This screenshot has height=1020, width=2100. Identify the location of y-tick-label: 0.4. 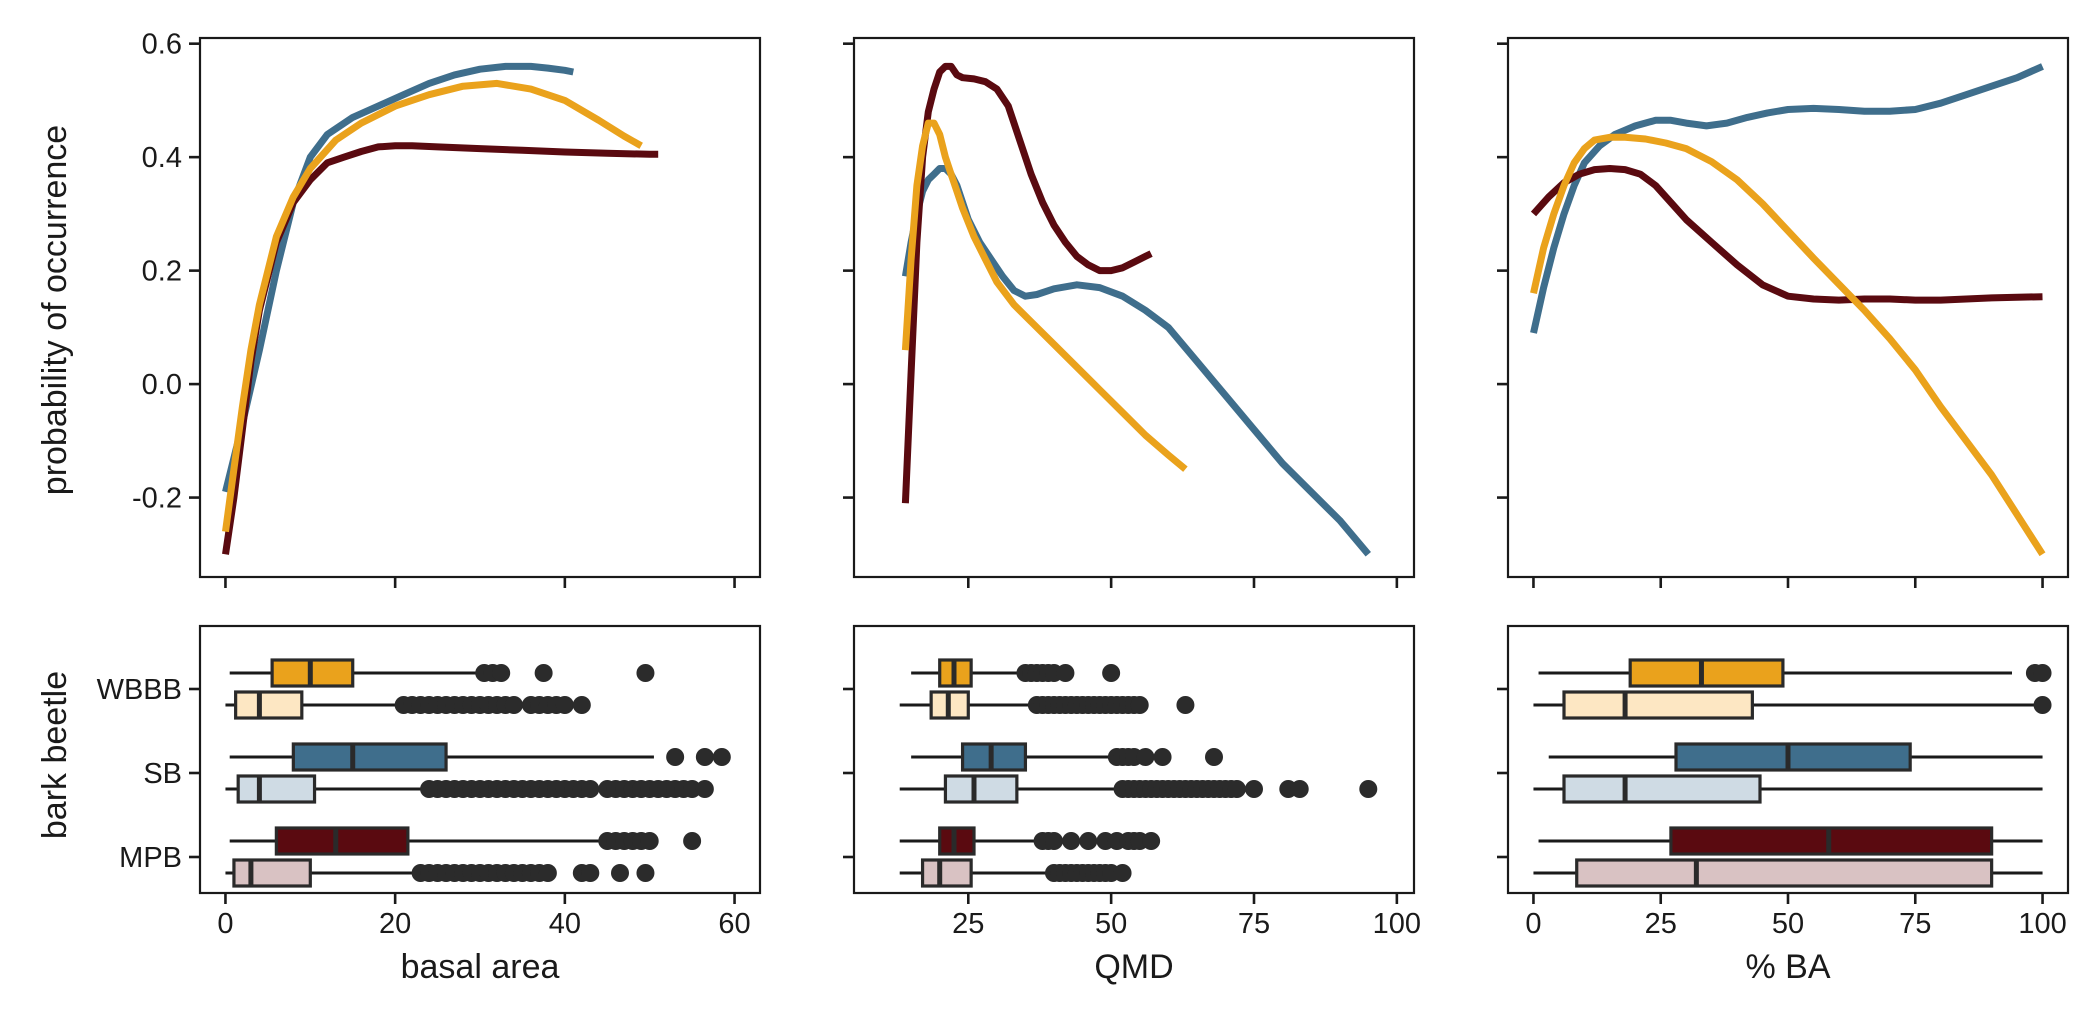
(162, 158).